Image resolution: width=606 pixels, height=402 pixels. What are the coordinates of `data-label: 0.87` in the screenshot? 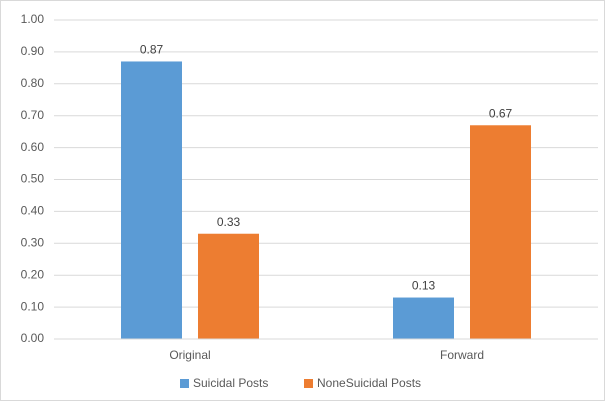 It's located at (152, 50).